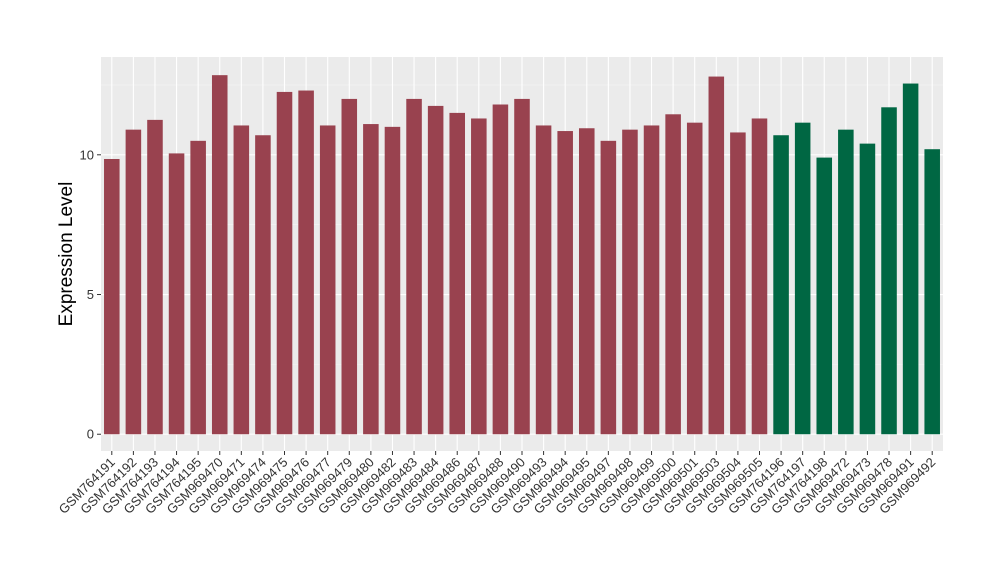 Image resolution: width=1000 pixels, height=580 pixels. Describe the element at coordinates (673, 274) in the screenshot. I see `bar-GSM969500` at that location.